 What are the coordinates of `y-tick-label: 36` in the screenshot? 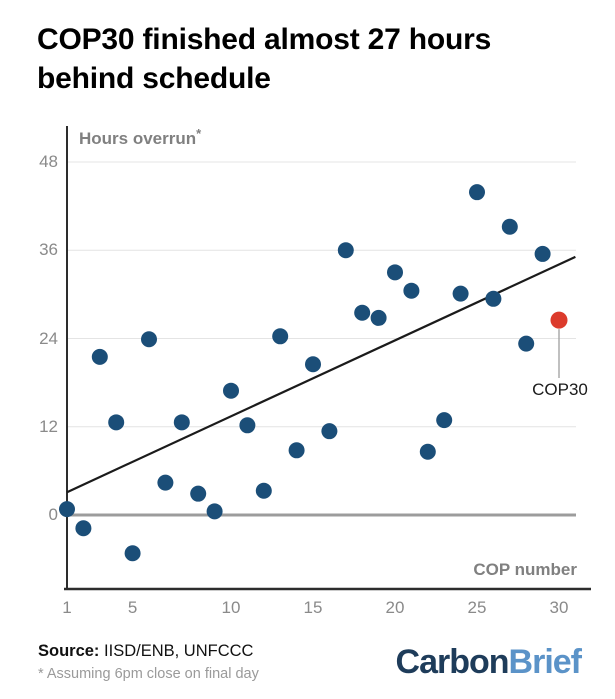 It's located at (48, 250).